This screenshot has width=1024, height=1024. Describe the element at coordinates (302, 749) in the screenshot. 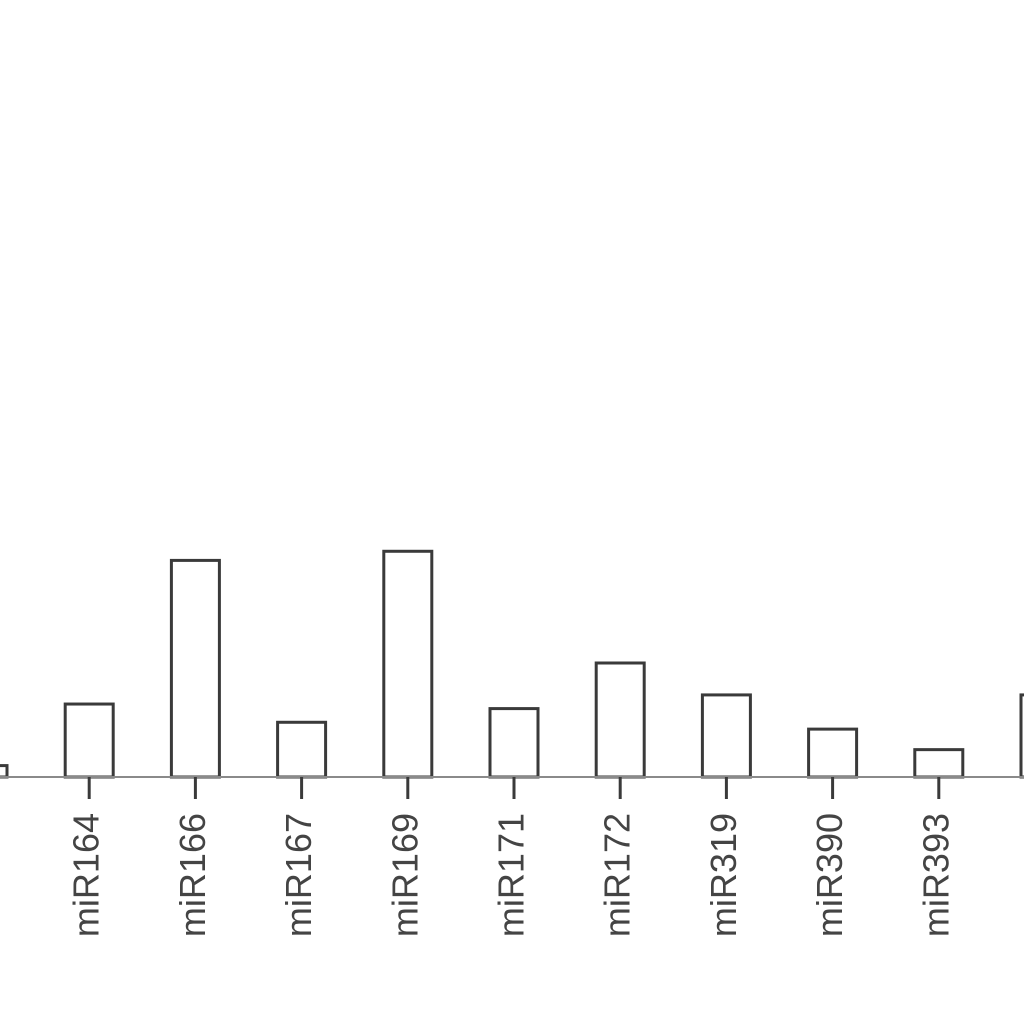

I see `bar-mir167` at that location.